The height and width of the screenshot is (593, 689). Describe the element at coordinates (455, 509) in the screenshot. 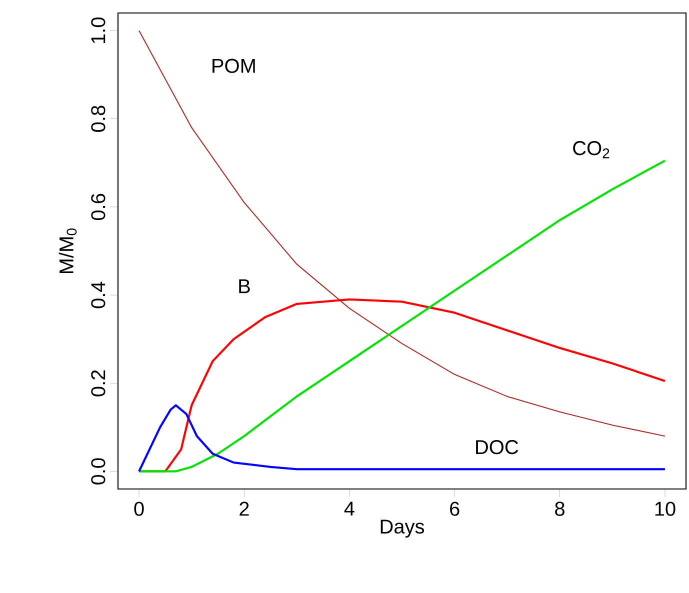

I see `x-tick-label: 6` at that location.